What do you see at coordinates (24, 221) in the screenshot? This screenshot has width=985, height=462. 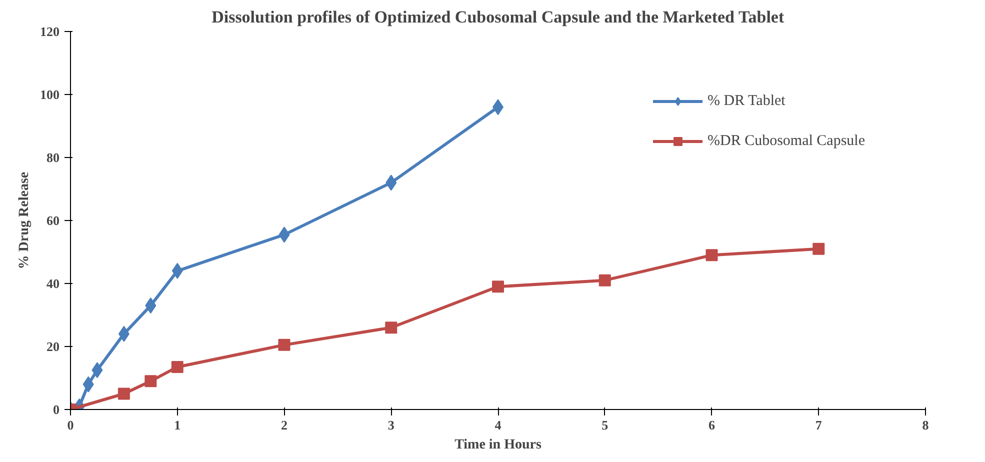 I see `y-axis-title: % Drug Release` at bounding box center [24, 221].